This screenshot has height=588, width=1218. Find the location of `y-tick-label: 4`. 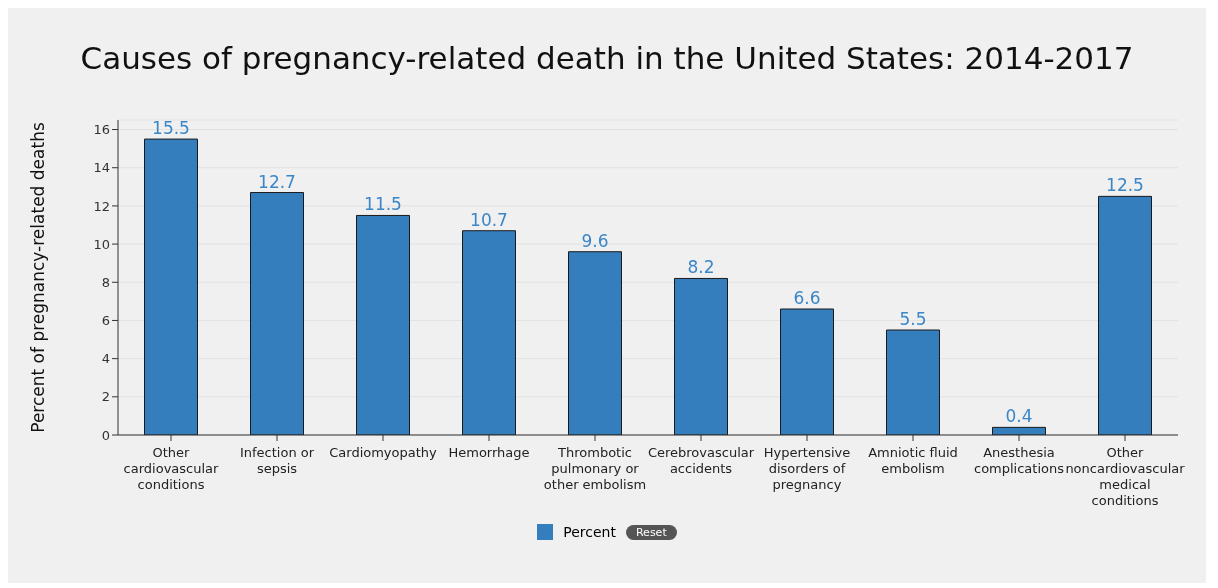

y-tick-label: 4 is located at coordinates (105, 359).